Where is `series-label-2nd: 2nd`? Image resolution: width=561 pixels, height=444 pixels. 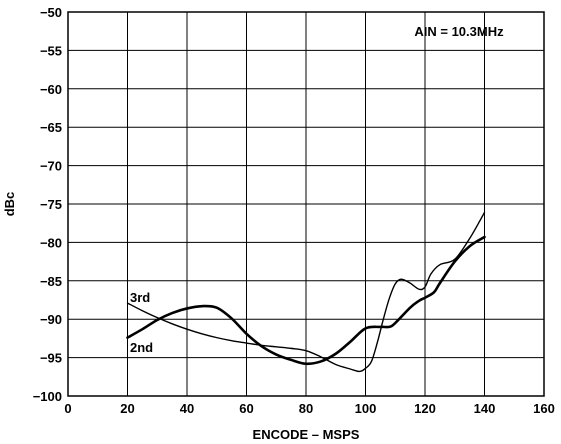 series-label-2nd: 2nd is located at coordinates (141, 347).